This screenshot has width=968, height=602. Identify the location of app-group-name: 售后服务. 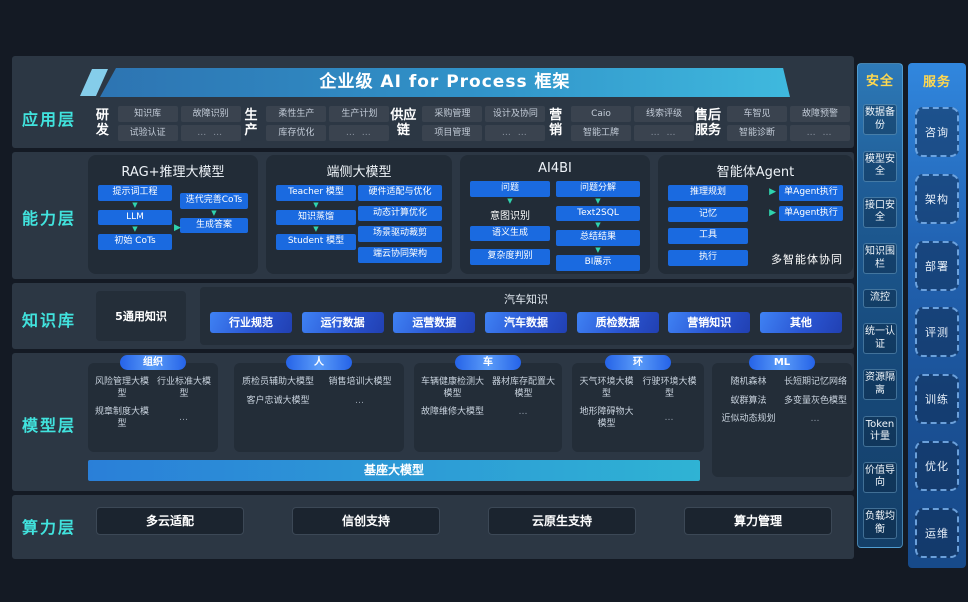
(708, 122).